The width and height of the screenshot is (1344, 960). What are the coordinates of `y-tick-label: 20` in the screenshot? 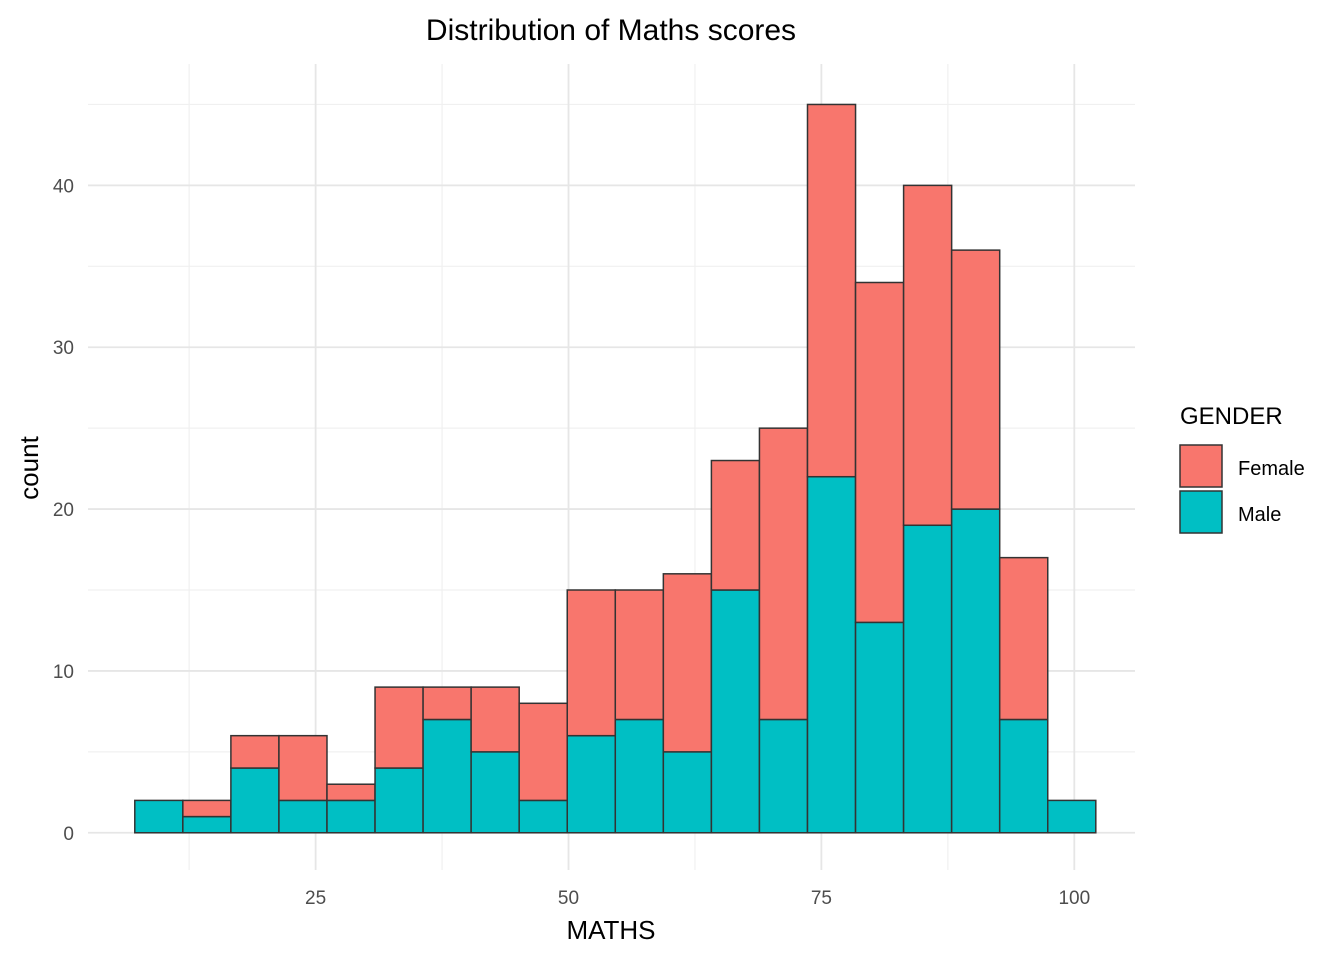 It's located at (63, 510).